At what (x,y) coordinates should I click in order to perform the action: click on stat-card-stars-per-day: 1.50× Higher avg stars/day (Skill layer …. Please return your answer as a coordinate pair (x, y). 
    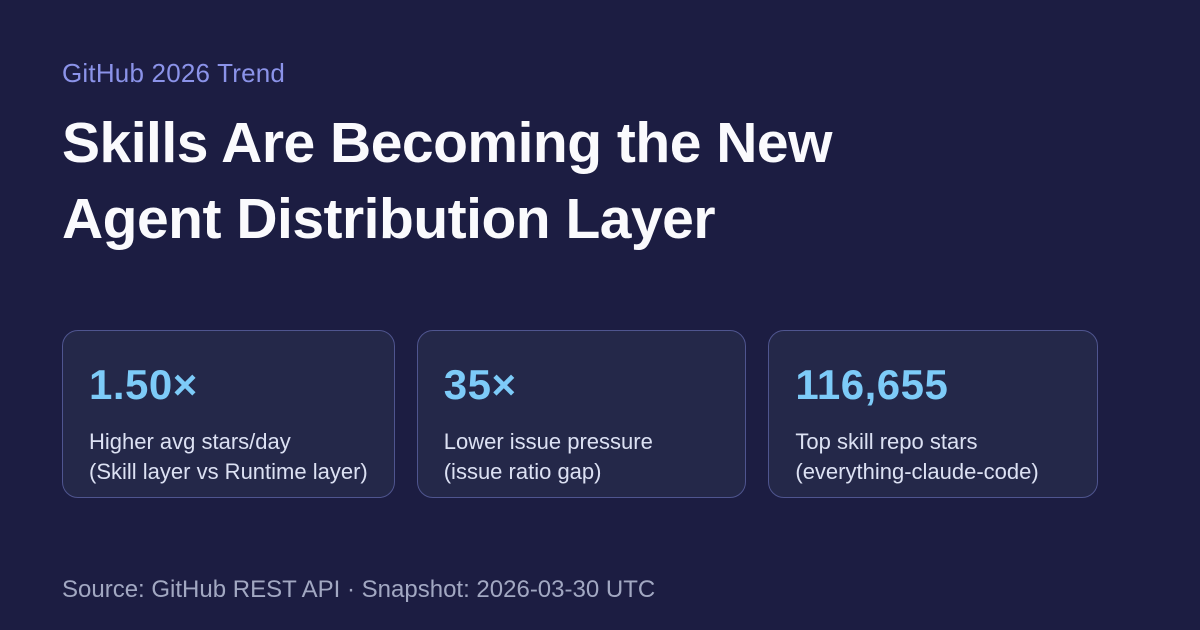
    Looking at the image, I should click on (228, 414).